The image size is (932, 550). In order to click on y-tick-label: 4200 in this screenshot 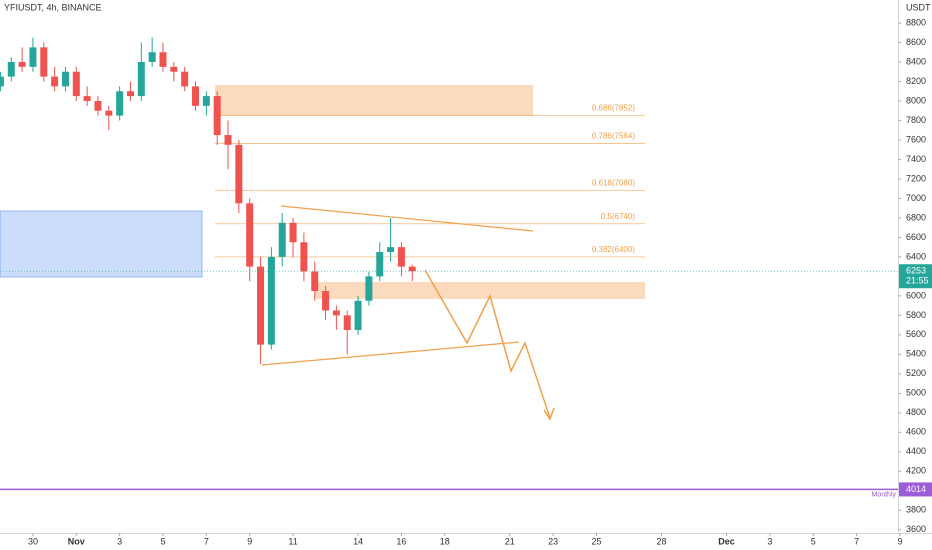, I will do `click(916, 471)`.